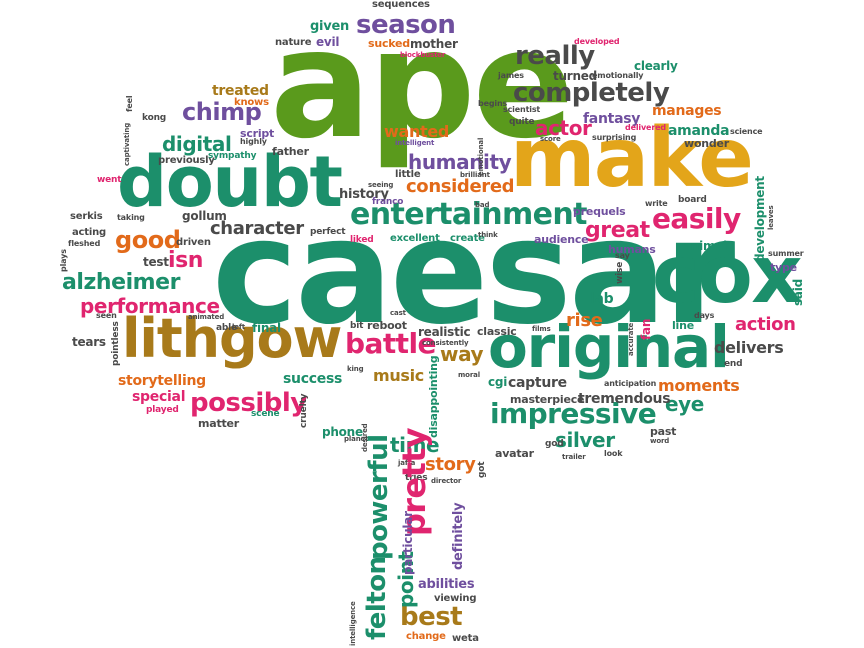  Describe the element at coordinates (109, 180) in the screenshot. I see `word-went: went` at that location.